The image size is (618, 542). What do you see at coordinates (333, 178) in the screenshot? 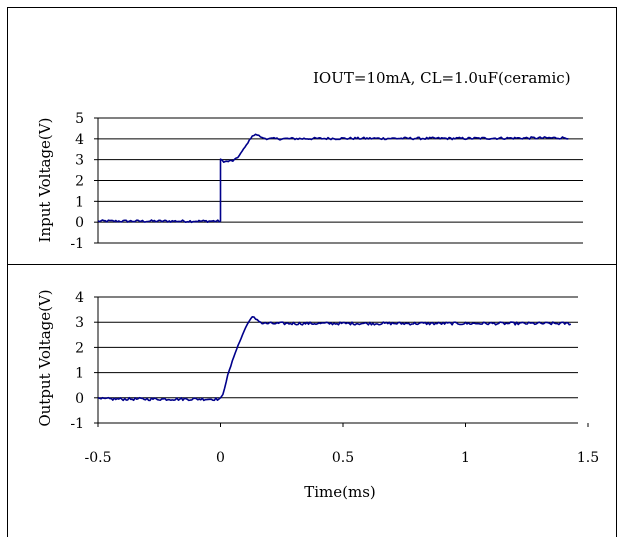
I see `input-voltage-trace` at bounding box center [333, 178].